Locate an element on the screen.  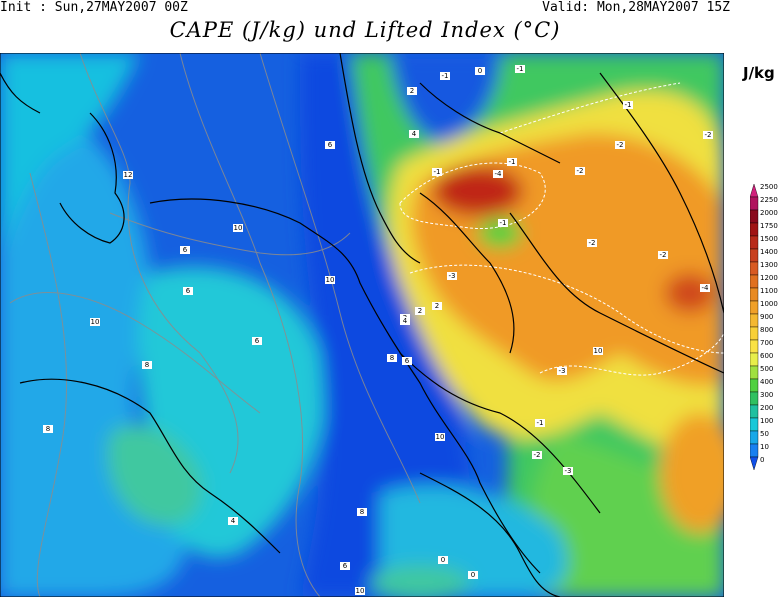
cape-green-pocket is located at coordinates (500, 233).